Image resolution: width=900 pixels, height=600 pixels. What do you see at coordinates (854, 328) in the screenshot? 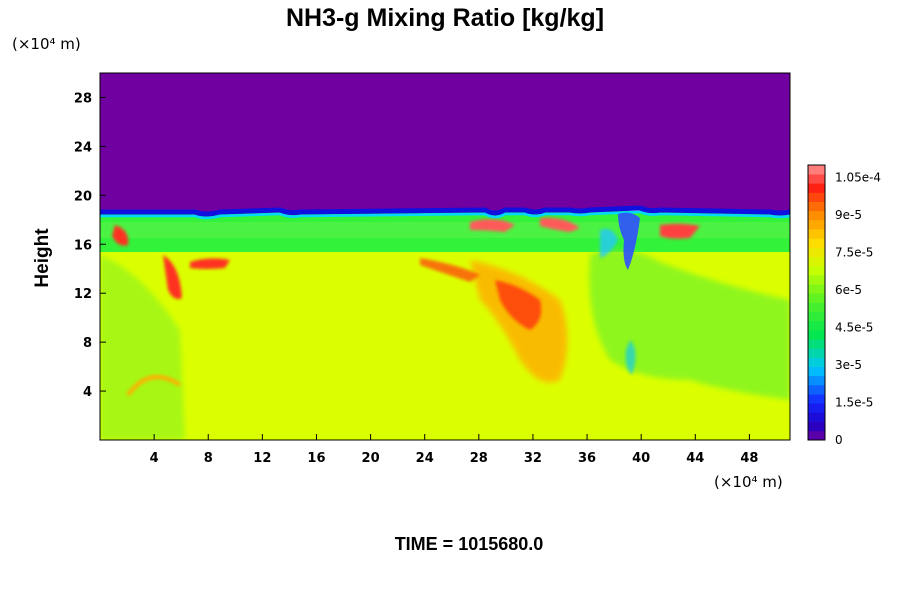
I see `colorbar-tick-label: 4.5e-5` at bounding box center [854, 328].